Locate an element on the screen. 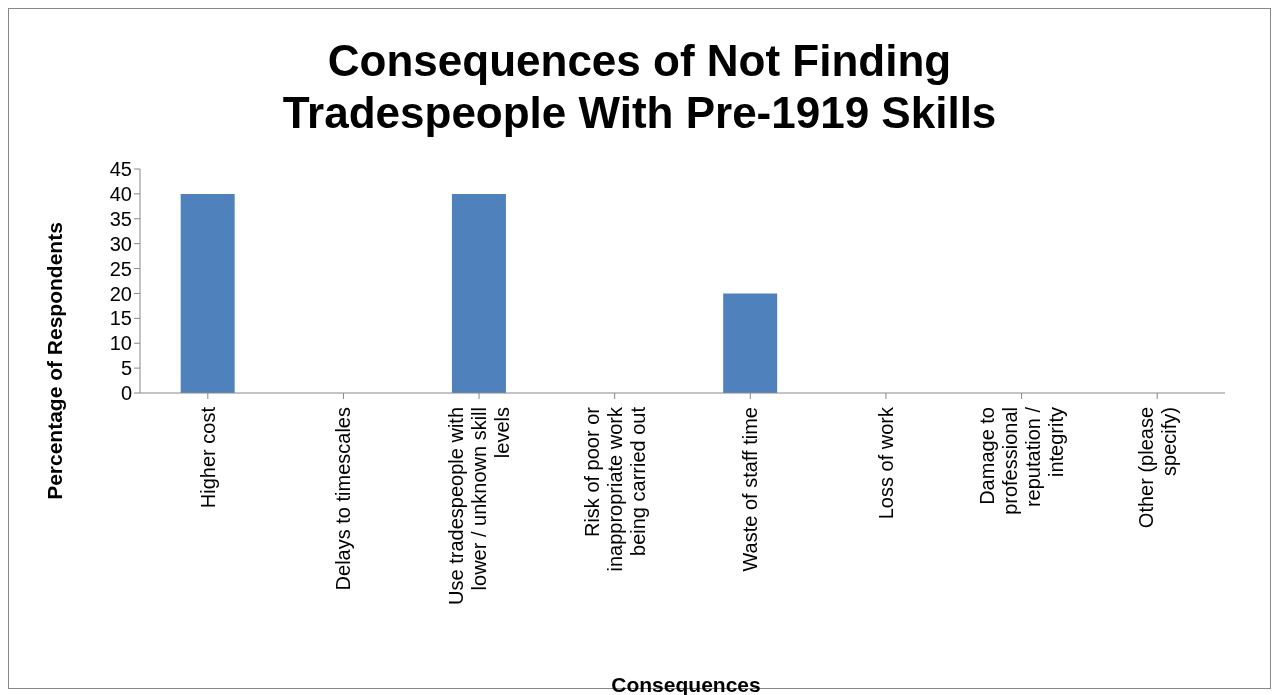  y-tick-label: 25 is located at coordinates (120, 268).